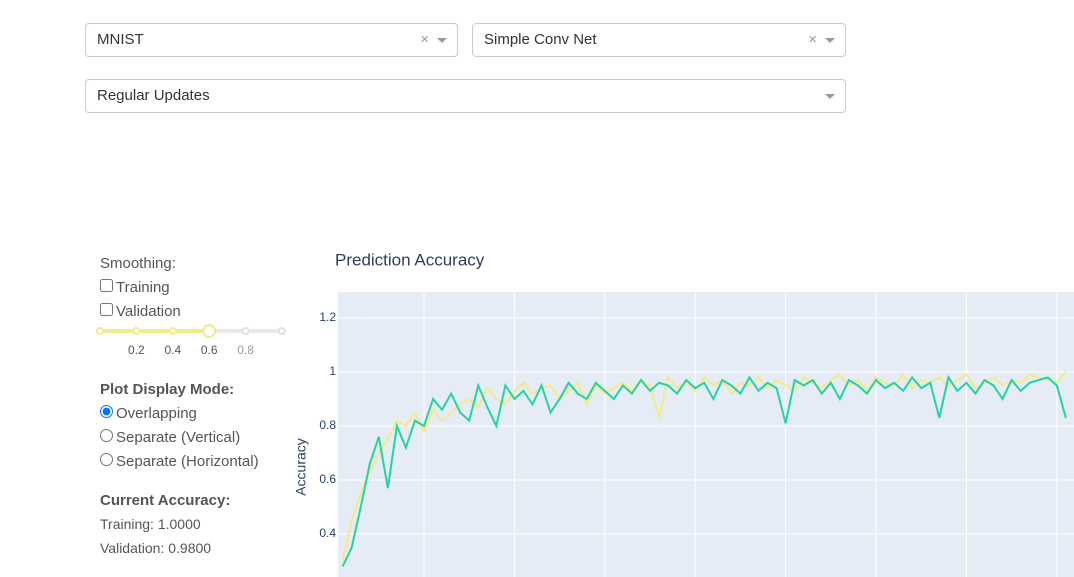 The width and height of the screenshot is (1074, 577). I want to click on slider-mark-label: 0.2, so click(136, 350).